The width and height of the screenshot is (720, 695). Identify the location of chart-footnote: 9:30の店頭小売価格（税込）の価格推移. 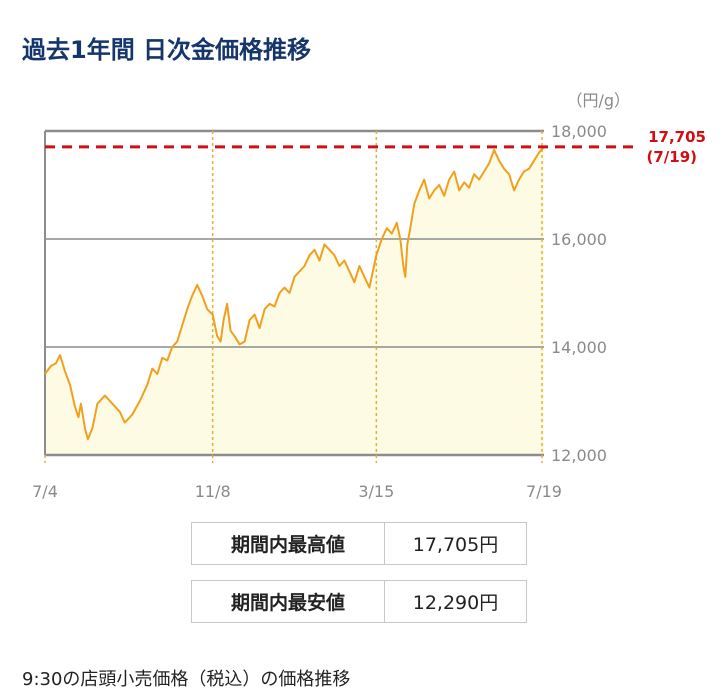
(186, 679).